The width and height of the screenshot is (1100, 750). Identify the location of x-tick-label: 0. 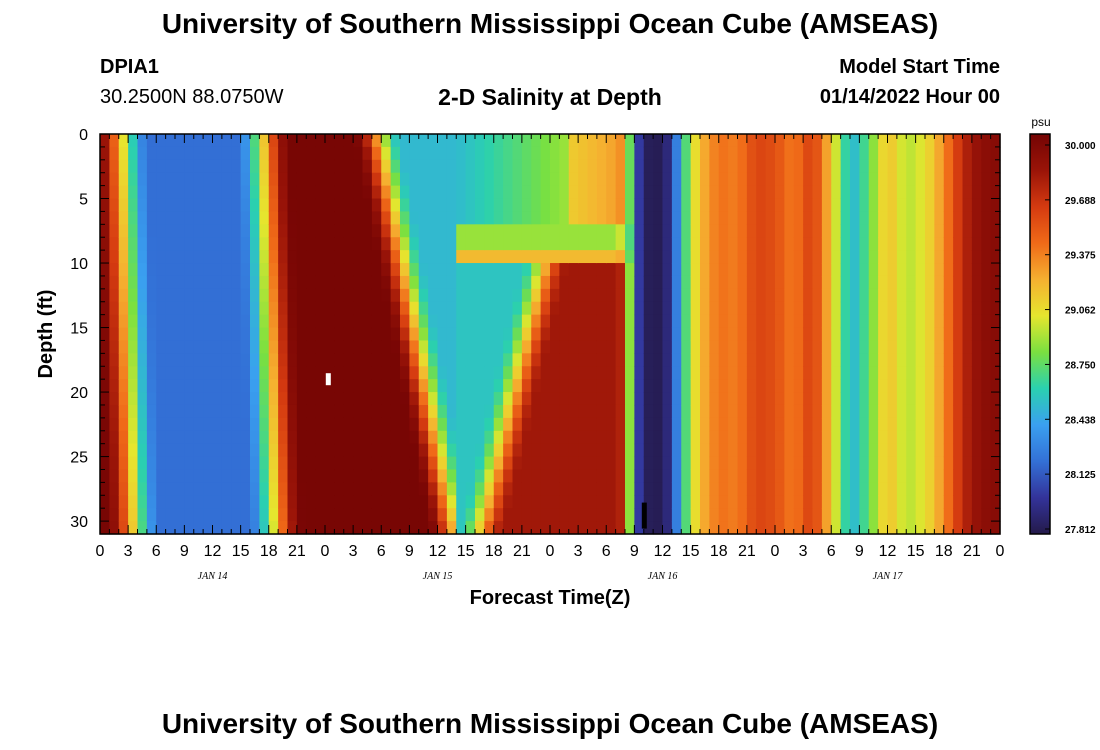
(1000, 551).